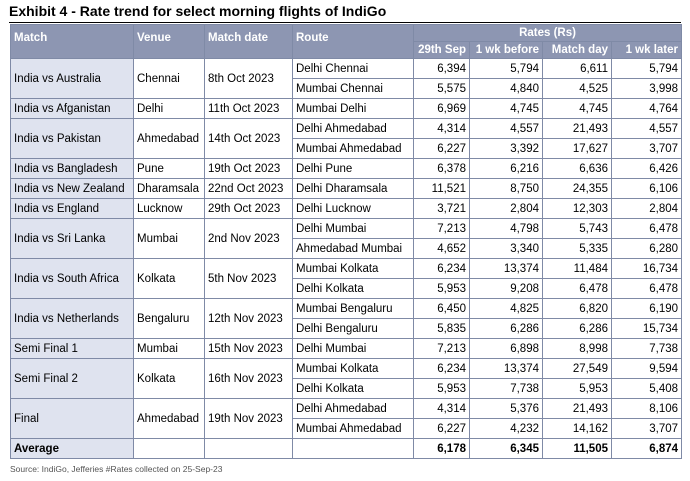 The width and height of the screenshot is (690, 481). Describe the element at coordinates (646, 148) in the screenshot. I see `rate-cell: 3,707` at that location.